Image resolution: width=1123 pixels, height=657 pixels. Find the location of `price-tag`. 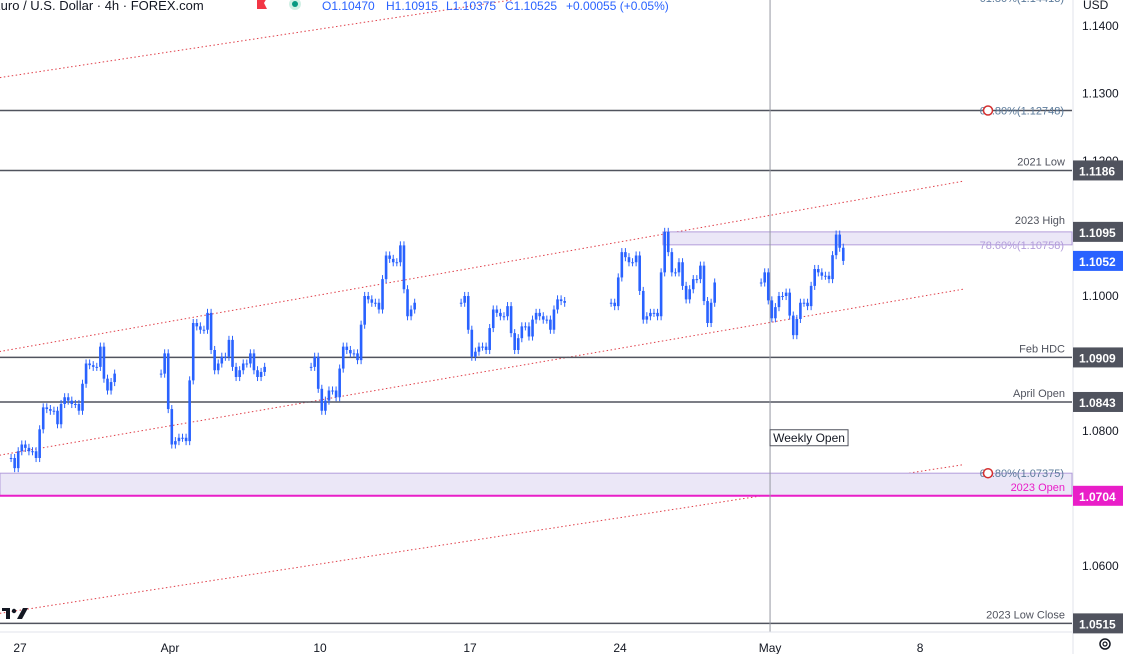

price-tag is located at coordinates (1098, 495).